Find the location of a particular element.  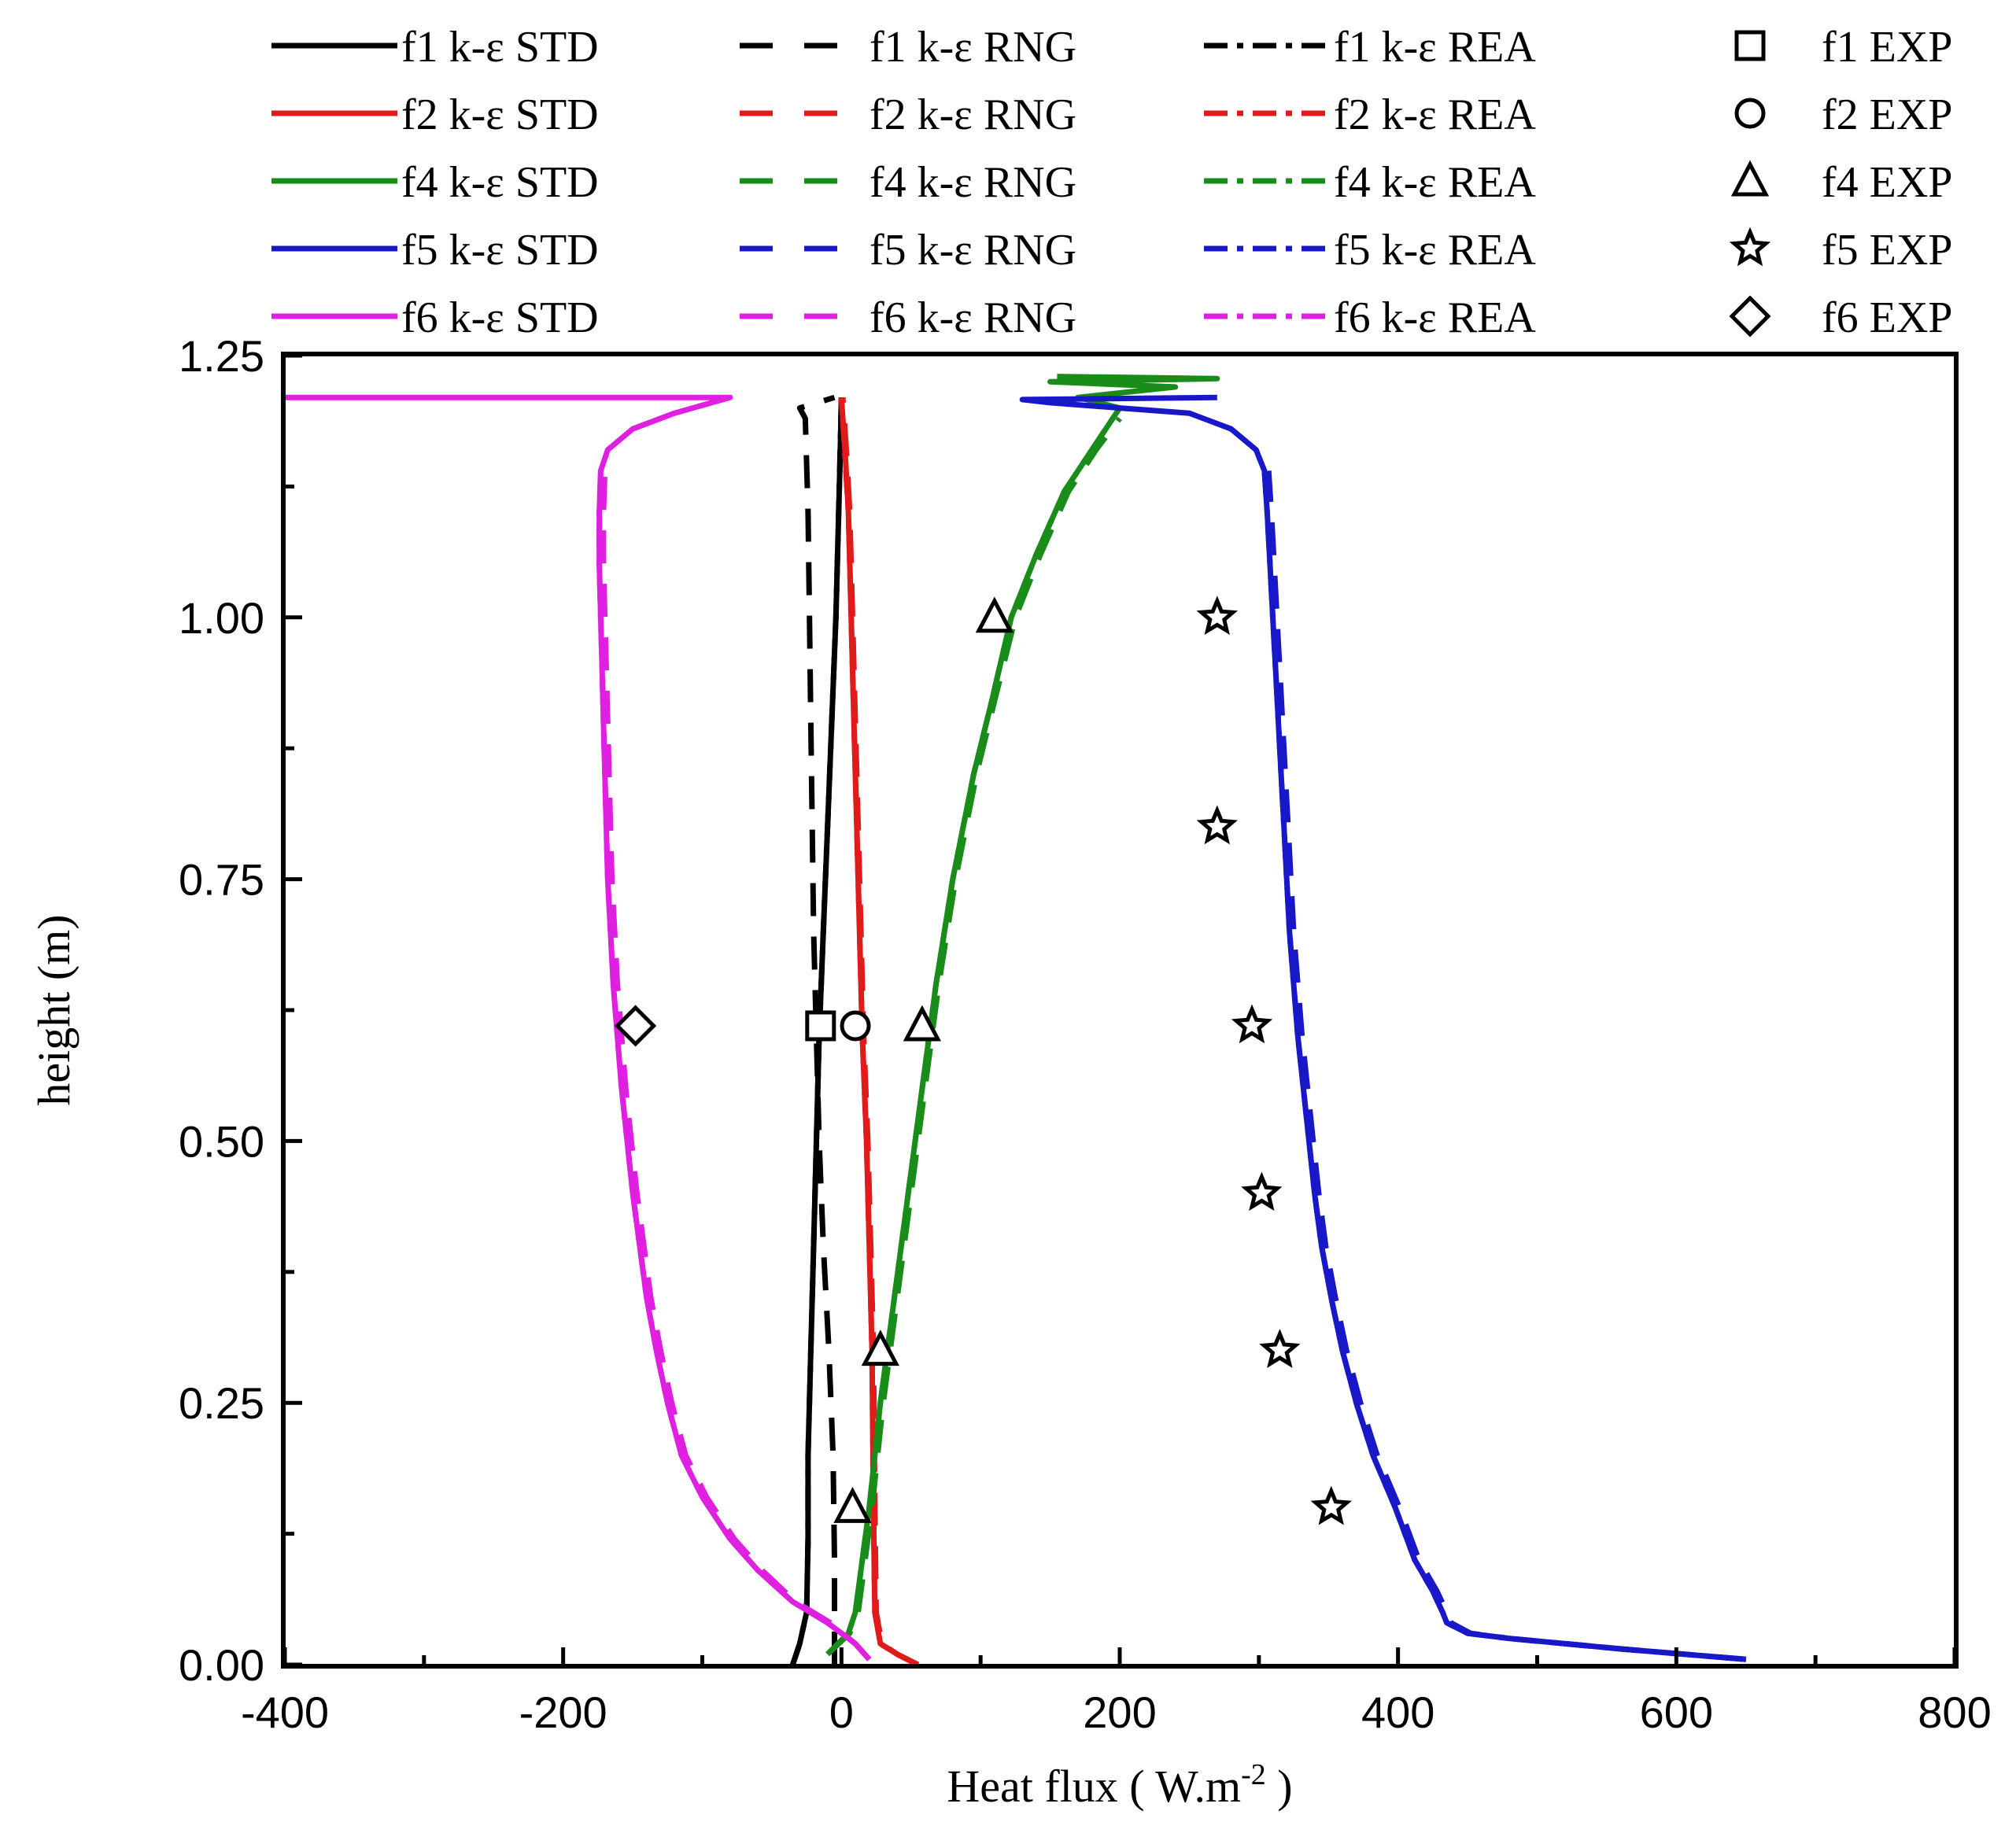

y-tick-label: 1.00 is located at coordinates (221, 618).